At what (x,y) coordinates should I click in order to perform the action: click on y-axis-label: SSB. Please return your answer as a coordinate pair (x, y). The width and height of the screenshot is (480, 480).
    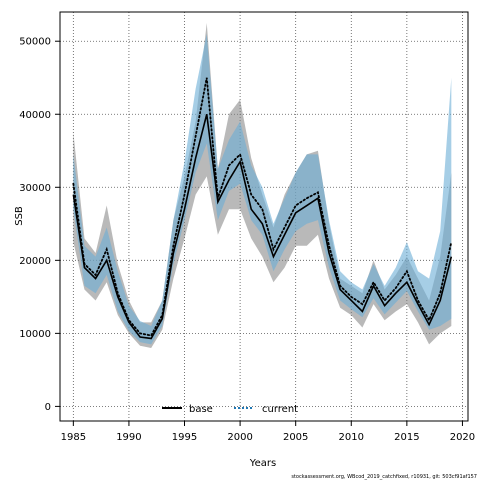
    Looking at the image, I should click on (19, 216).